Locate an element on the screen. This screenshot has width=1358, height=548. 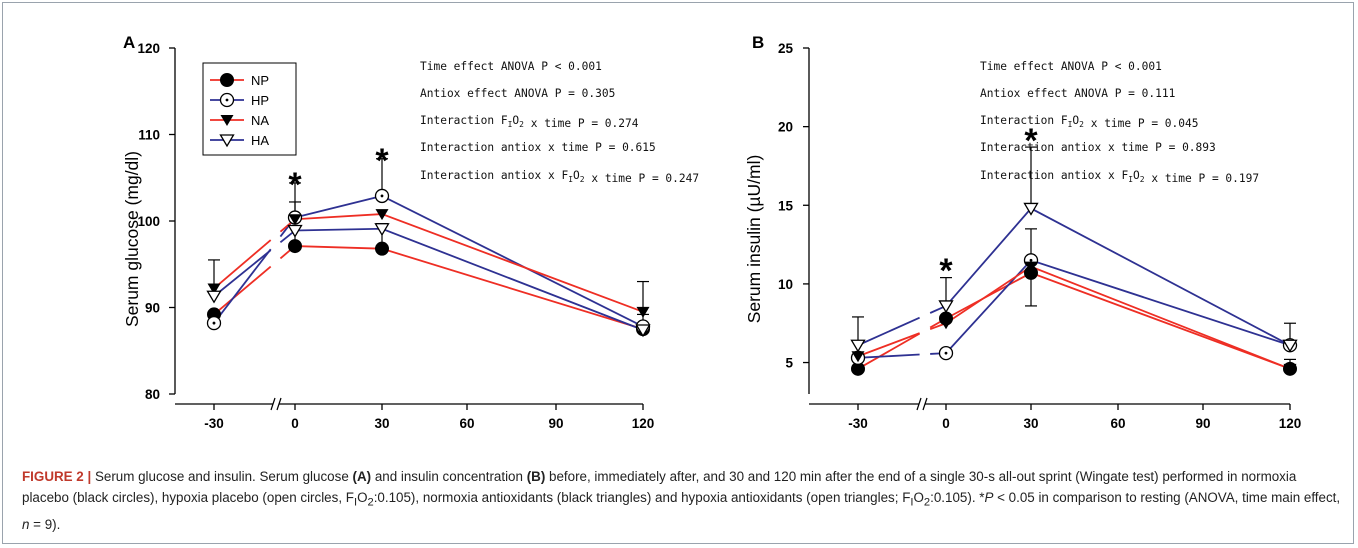
caption-sub-2-2: 2 is located at coordinates (927, 502).